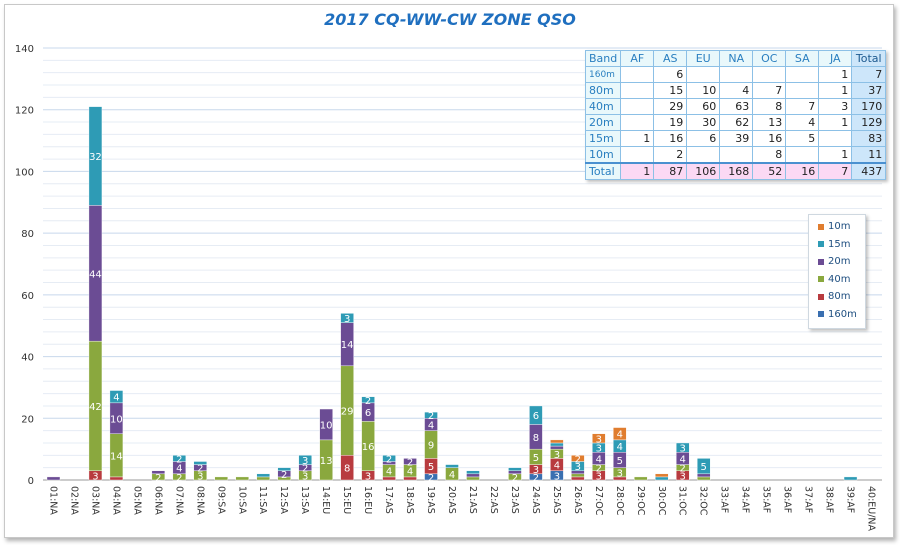 This screenshot has height=545, width=900. Describe the element at coordinates (703, 501) in the screenshot. I see `x-tick-label: 32:OC` at that location.